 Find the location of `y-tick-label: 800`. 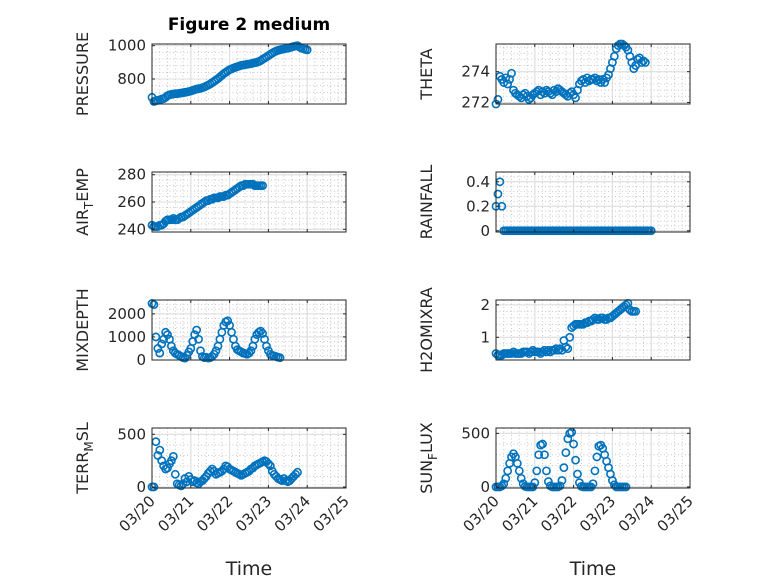

y-tick-label: 800 is located at coordinates (131, 79).